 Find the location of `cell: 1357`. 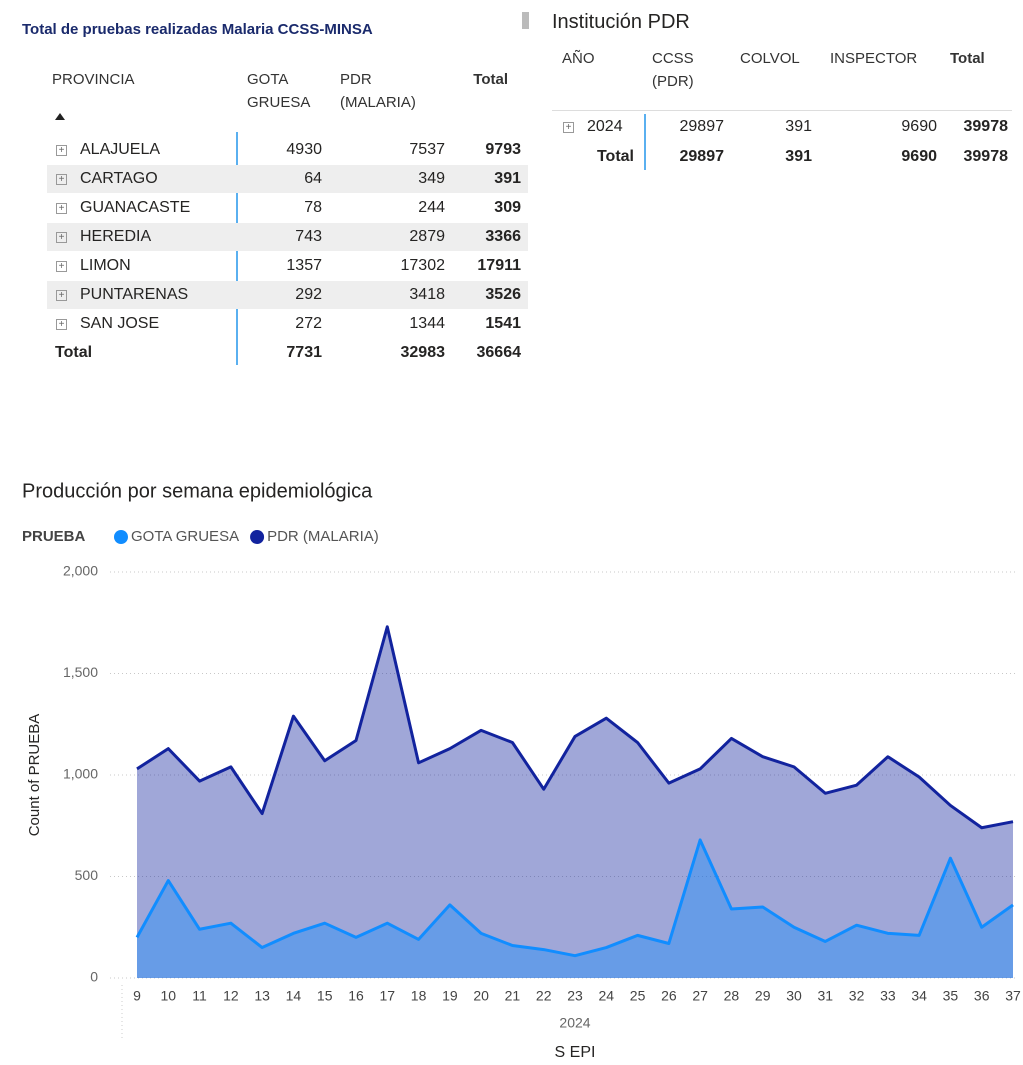

cell: 1357 is located at coordinates (304, 265).